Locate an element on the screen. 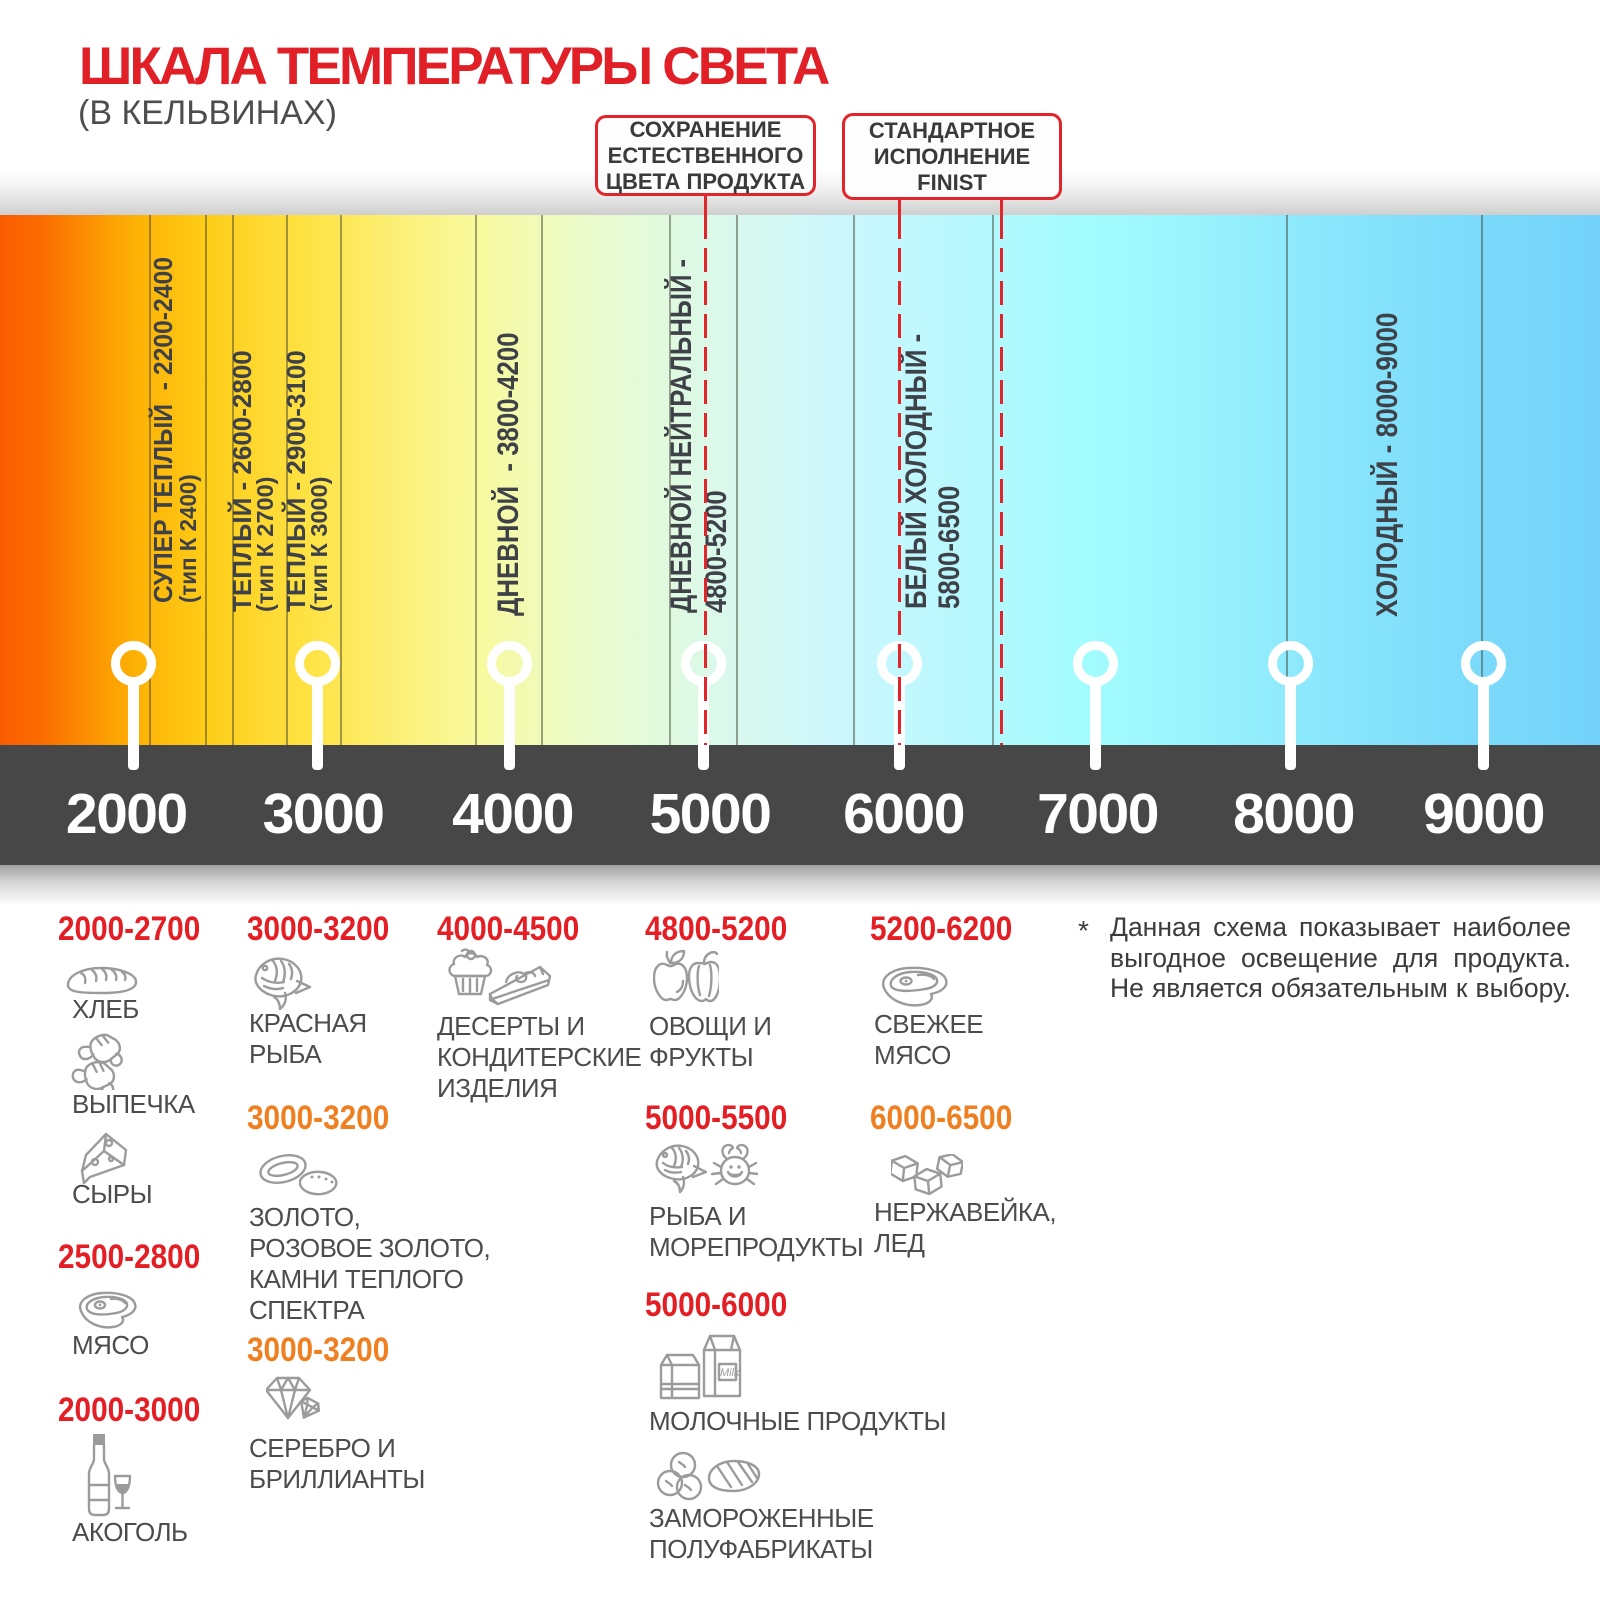  svg-text: Milk is located at coordinates (730, 1373).